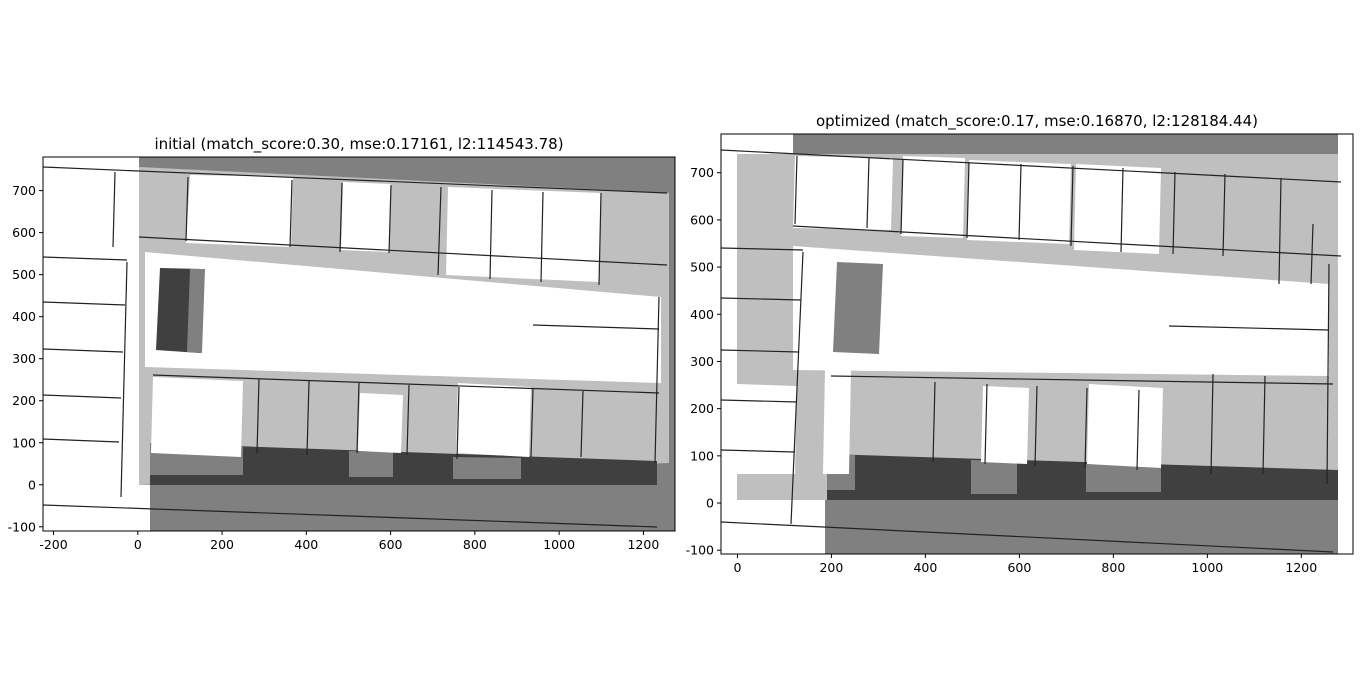  I want to click on initial-x-tick-label: 1200, so click(643, 544).